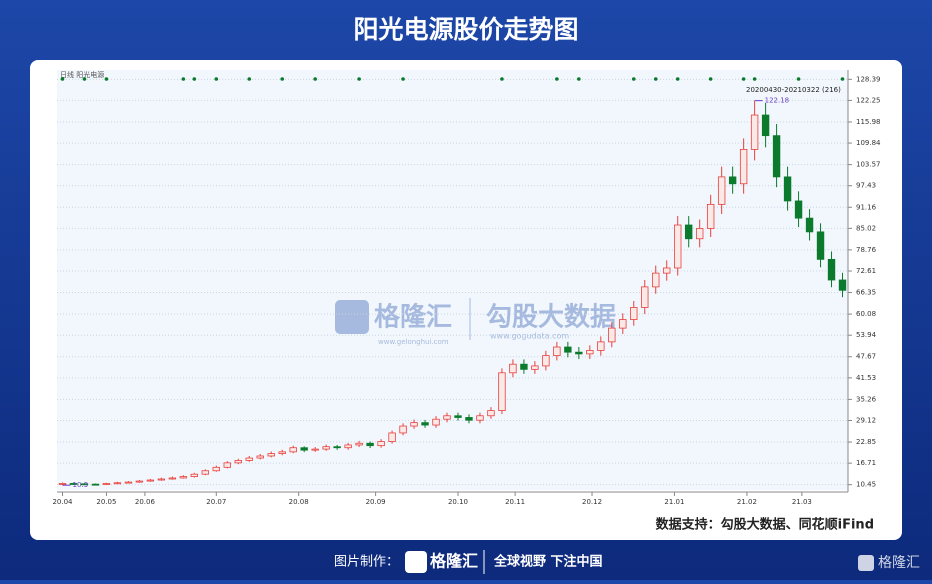 This screenshot has height=584, width=932. I want to click on y-tick-label: 91.16, so click(866, 207).